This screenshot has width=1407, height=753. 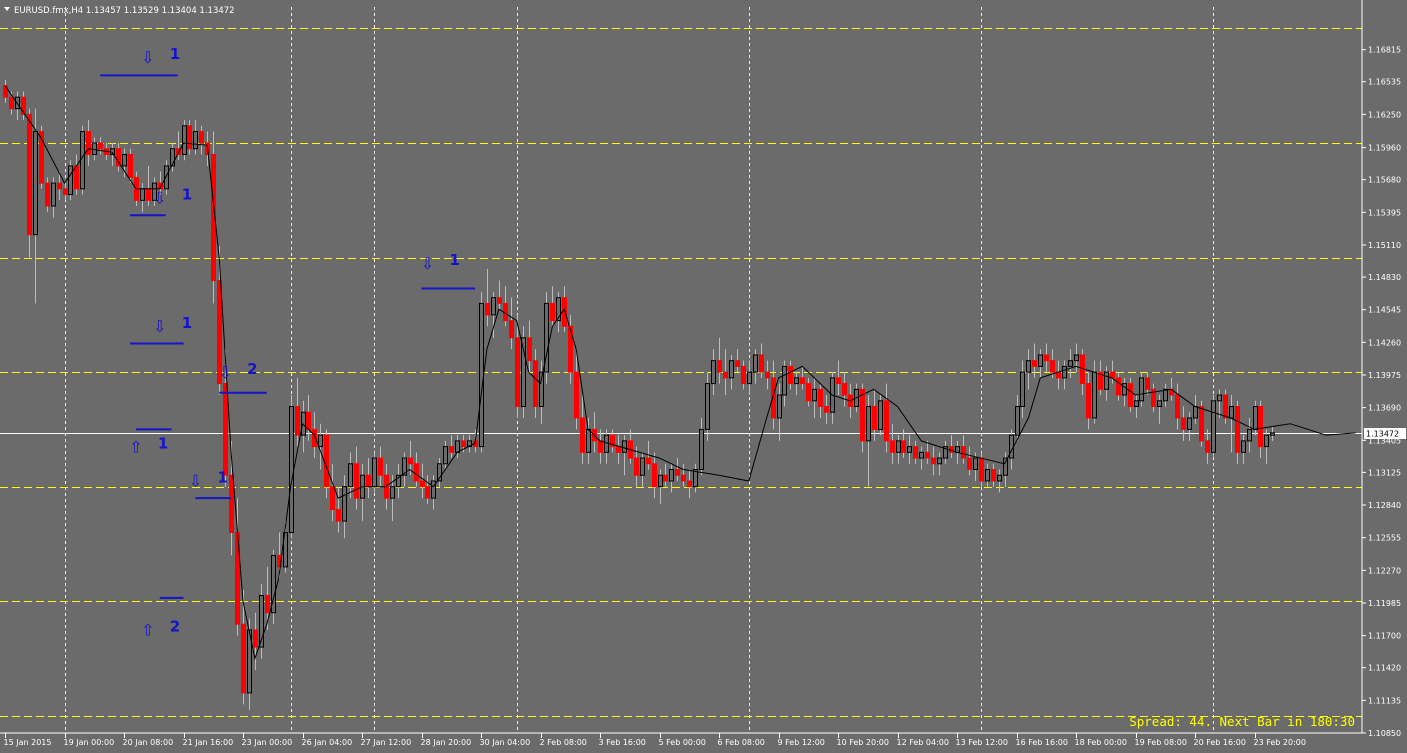 What do you see at coordinates (1384, 50) in the screenshot?
I see `price-tick-label: 1.16815` at bounding box center [1384, 50].